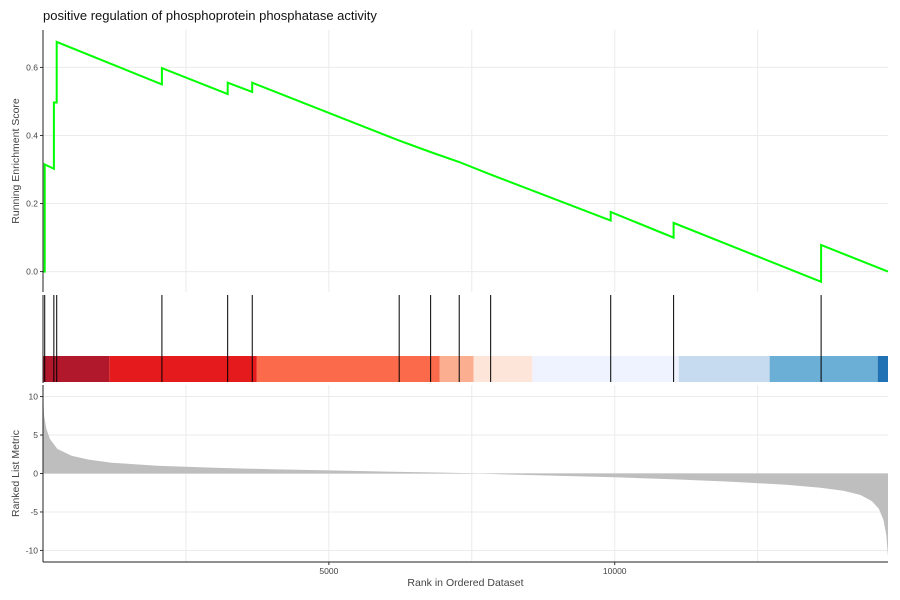  What do you see at coordinates (465, 583) in the screenshot?
I see `x-axis-label: Rank in Ordered Dataset` at bounding box center [465, 583].